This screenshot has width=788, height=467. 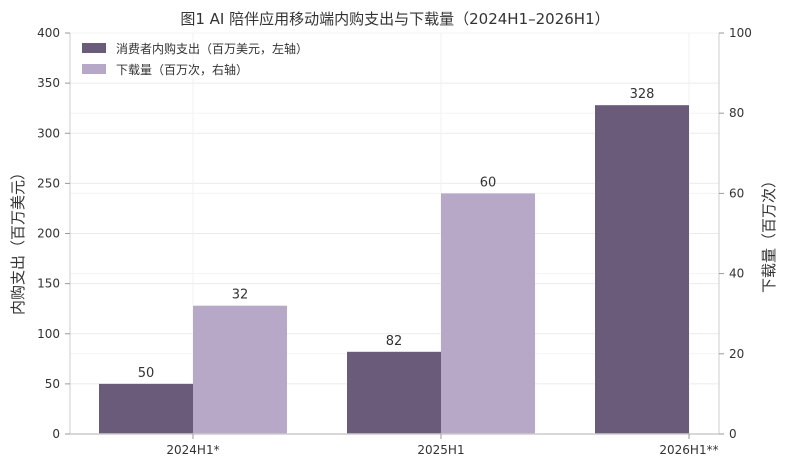 What do you see at coordinates (688, 450) in the screenshot?
I see `x-tick-label: 2026H1**` at bounding box center [688, 450].